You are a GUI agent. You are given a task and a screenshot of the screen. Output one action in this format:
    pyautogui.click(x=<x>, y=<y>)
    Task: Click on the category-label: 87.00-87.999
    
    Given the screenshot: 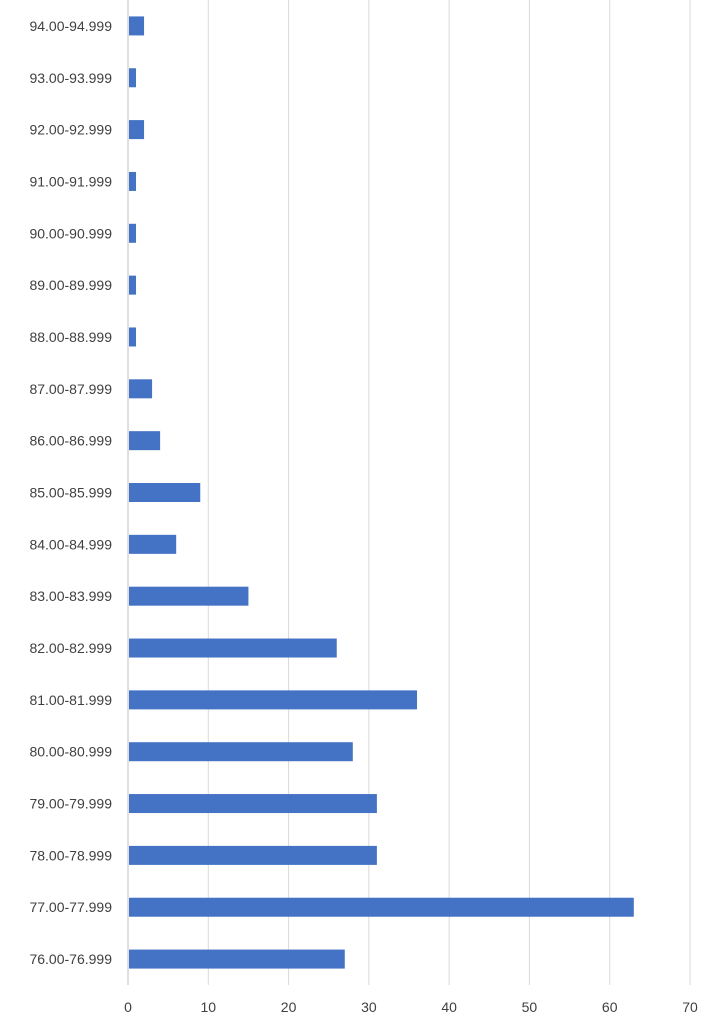 What is the action you would take?
    pyautogui.click(x=70, y=389)
    